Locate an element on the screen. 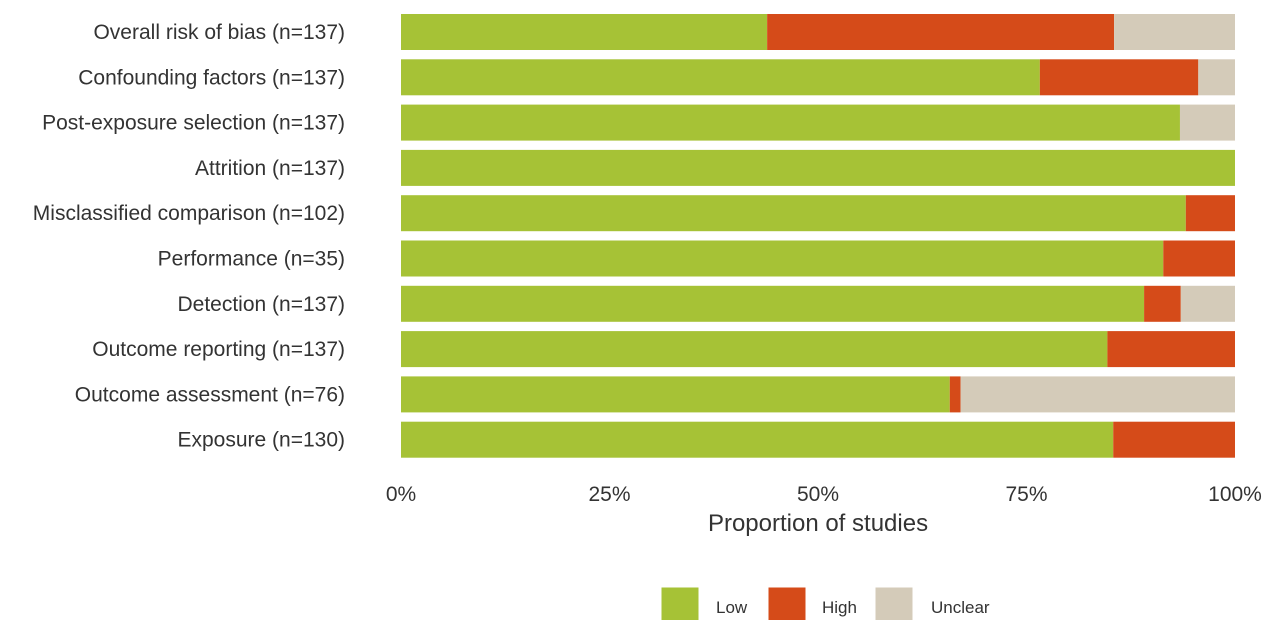 Image resolution: width=1264 pixels, height=620 pixels. legend-swatch-low is located at coordinates (680, 603).